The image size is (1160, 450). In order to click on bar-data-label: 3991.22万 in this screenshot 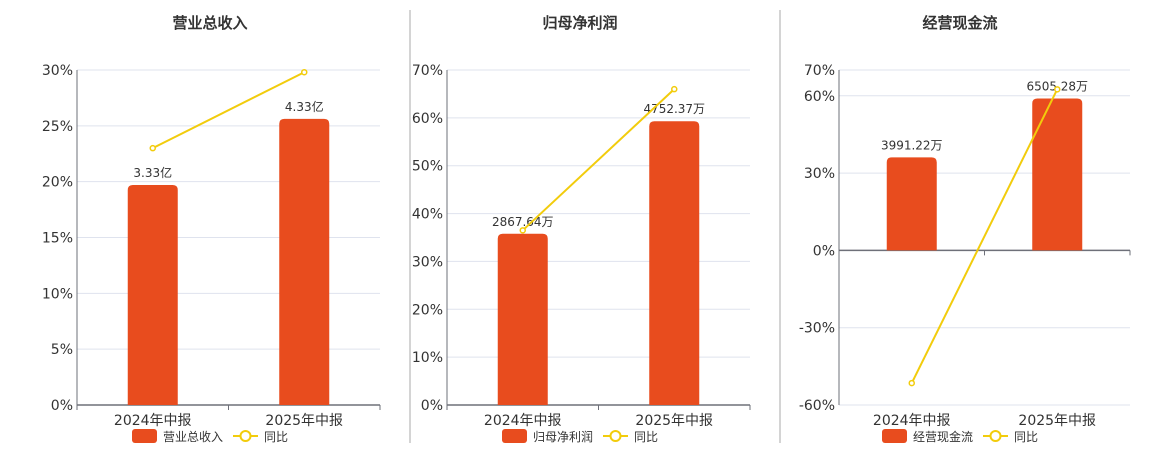, I will do `click(912, 145)`.